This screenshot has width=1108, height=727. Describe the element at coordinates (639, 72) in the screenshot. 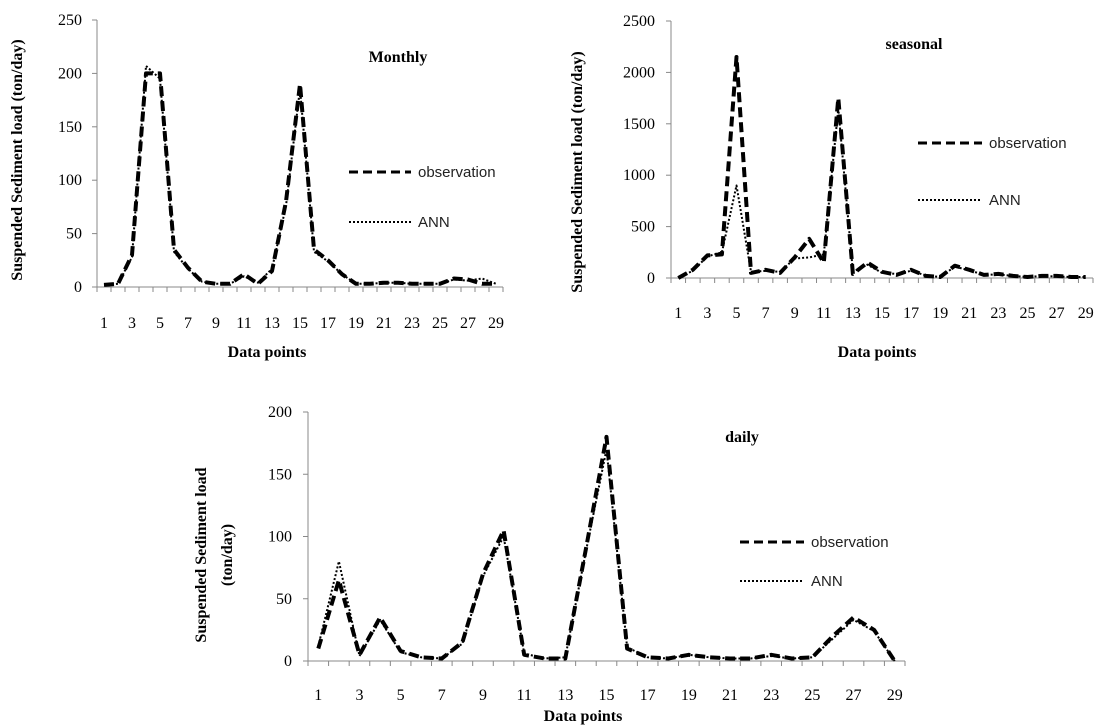

I see `y-tick-label: 2000` at that location.